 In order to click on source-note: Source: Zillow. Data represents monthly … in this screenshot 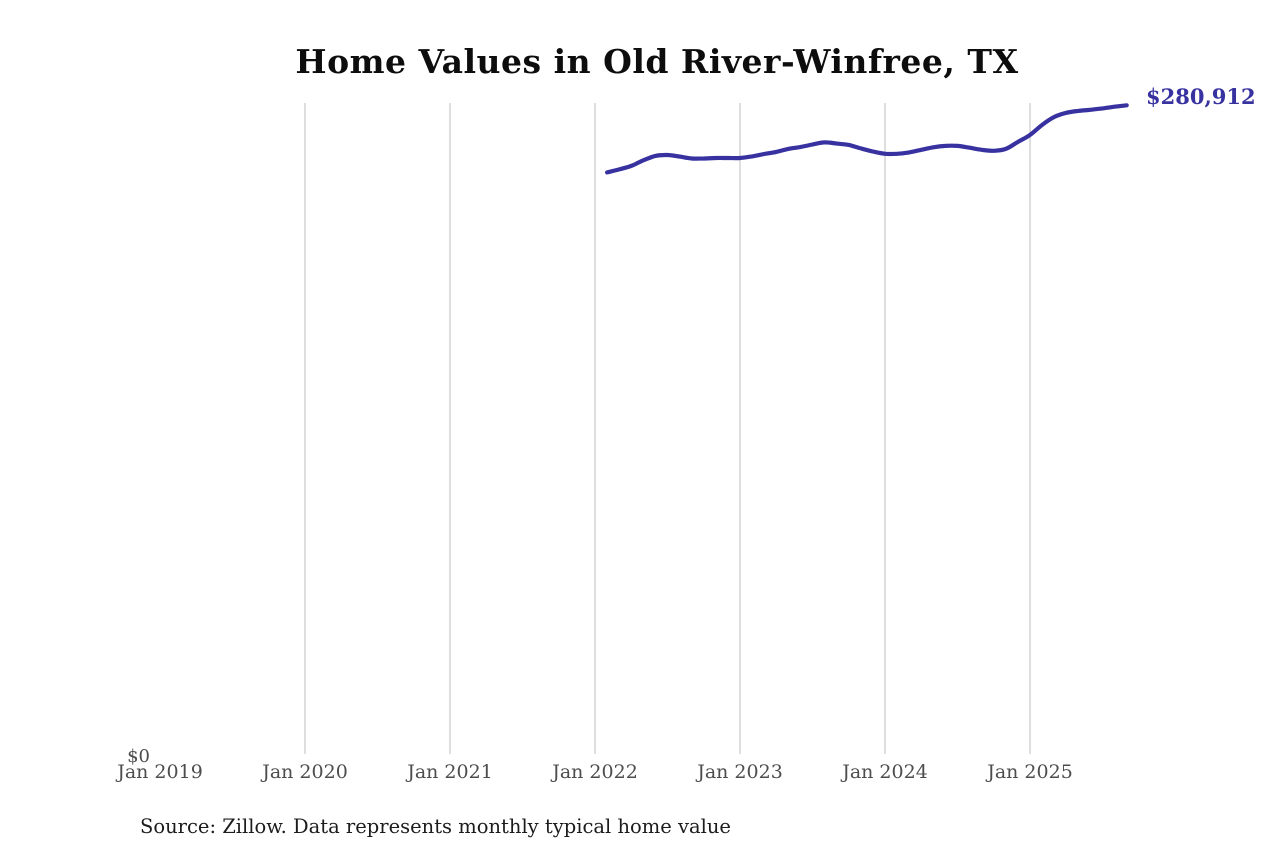, I will do `click(435, 826)`.